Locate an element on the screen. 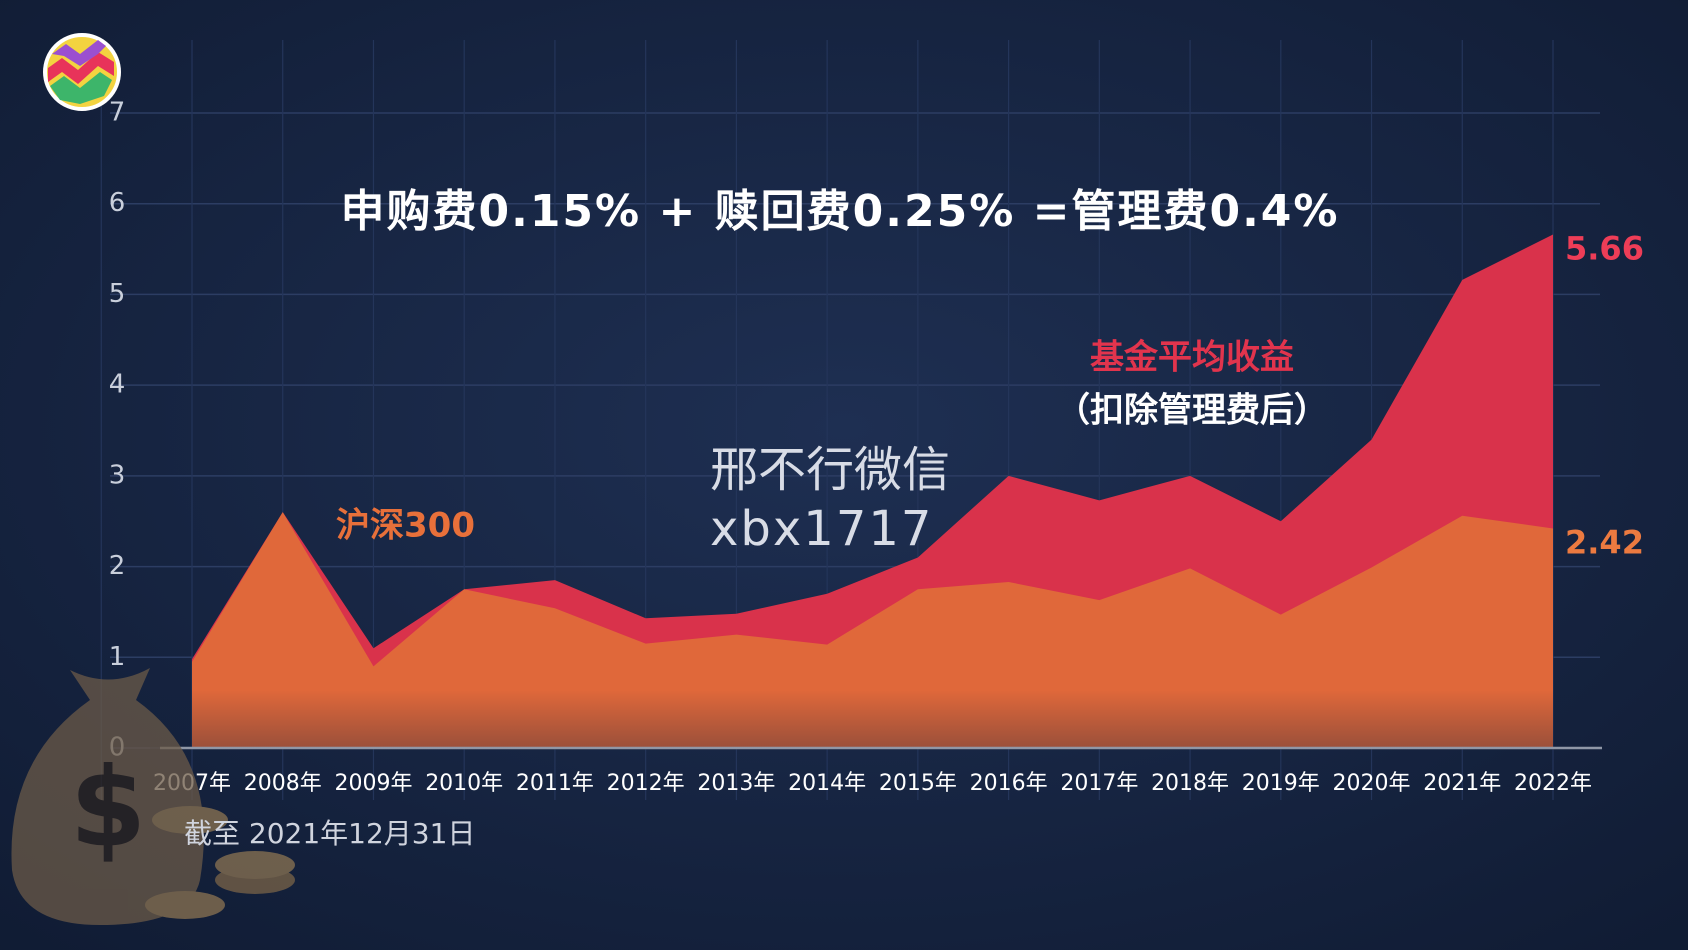 The height and width of the screenshot is (950, 1688). series-label: 沪深300 is located at coordinates (405, 526).